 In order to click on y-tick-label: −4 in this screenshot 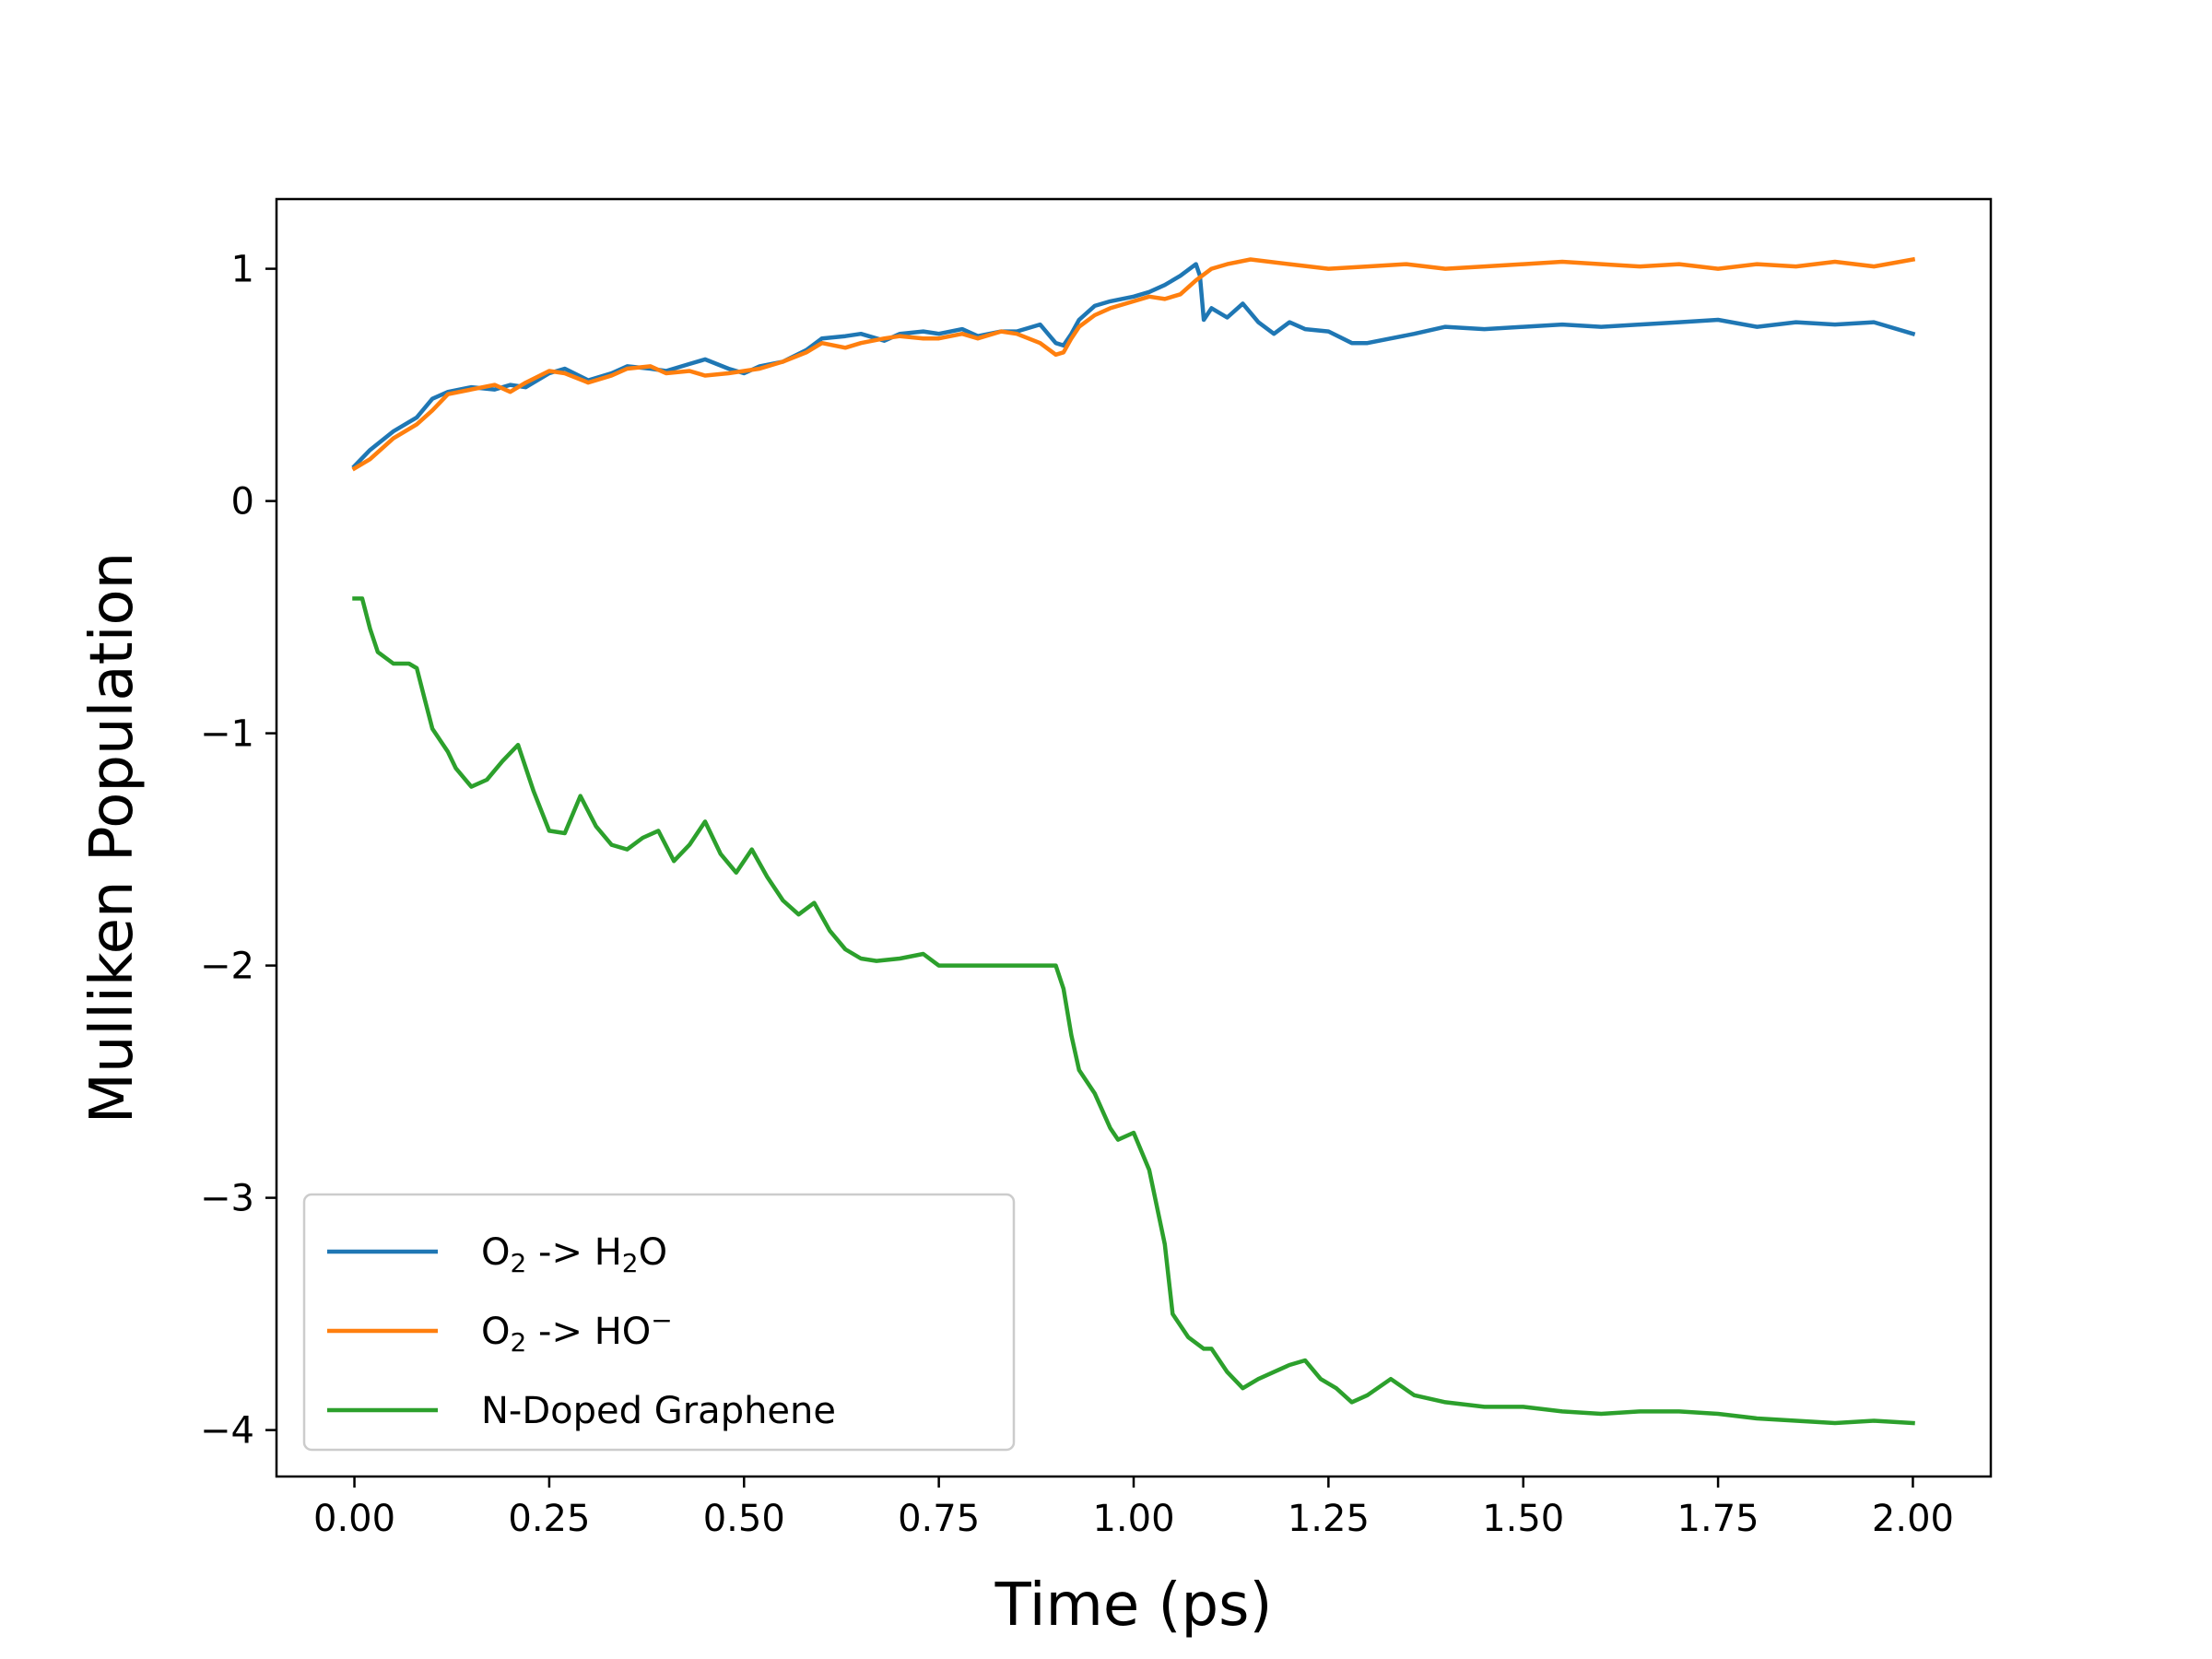, I will do `click(227, 1431)`.